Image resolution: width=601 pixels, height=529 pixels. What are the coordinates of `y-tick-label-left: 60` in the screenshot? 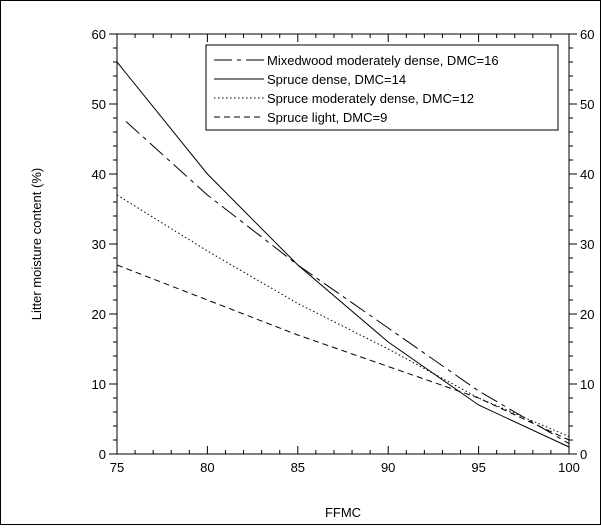 It's located at (99, 34).